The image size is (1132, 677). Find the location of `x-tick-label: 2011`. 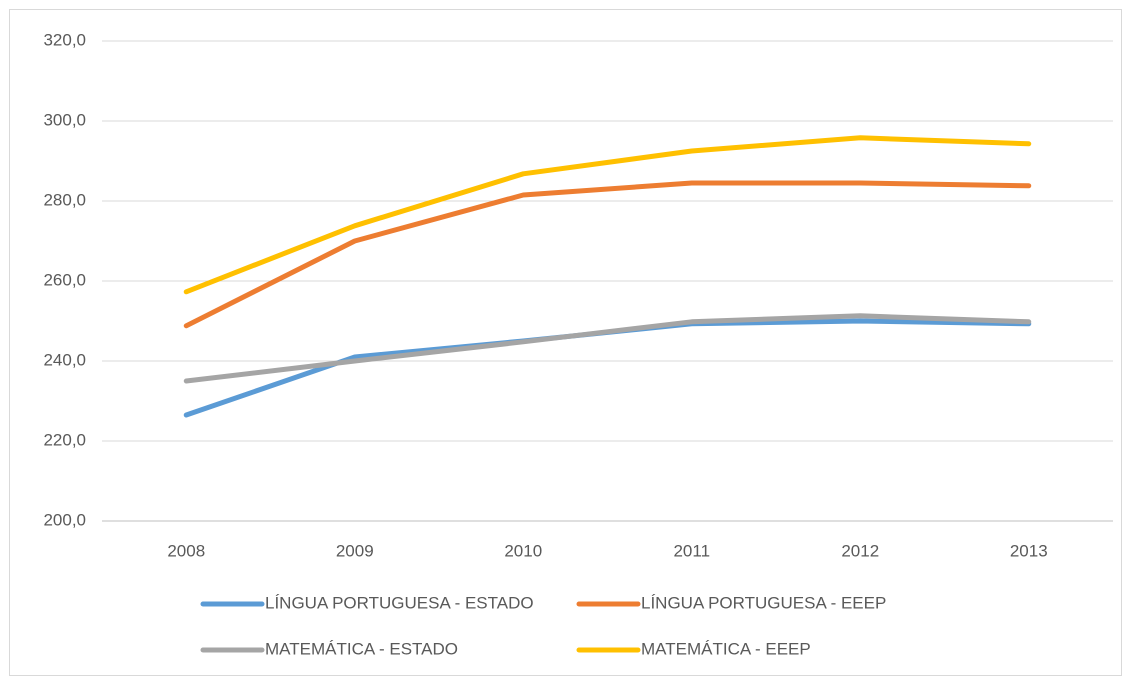

x-tick-label: 2011 is located at coordinates (691, 550).